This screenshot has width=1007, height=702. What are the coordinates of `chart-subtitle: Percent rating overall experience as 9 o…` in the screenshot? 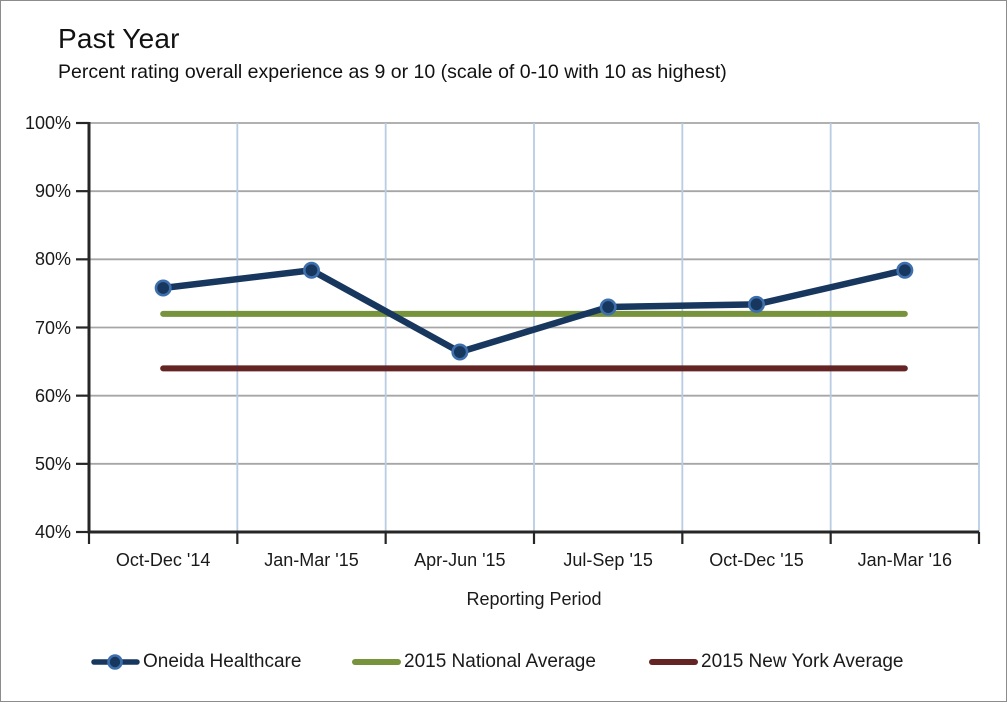 It's located at (392, 72).